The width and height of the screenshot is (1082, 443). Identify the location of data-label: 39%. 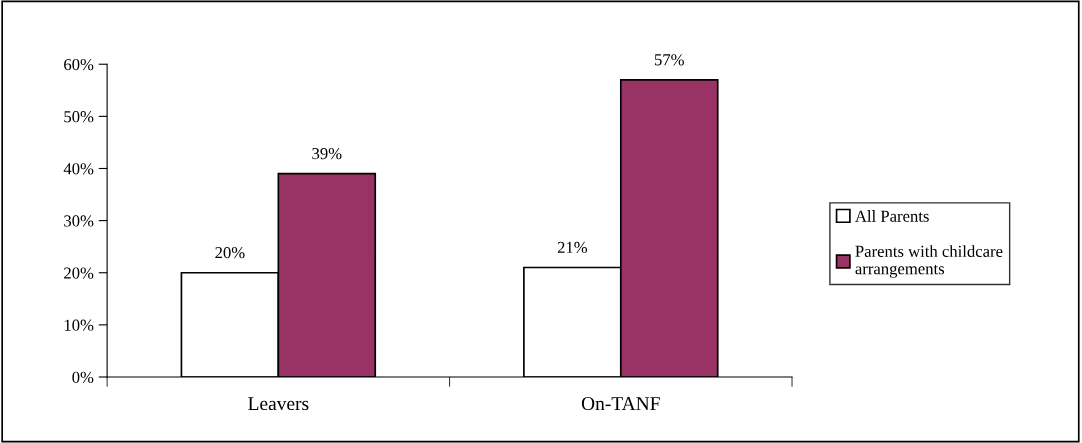
(327, 153).